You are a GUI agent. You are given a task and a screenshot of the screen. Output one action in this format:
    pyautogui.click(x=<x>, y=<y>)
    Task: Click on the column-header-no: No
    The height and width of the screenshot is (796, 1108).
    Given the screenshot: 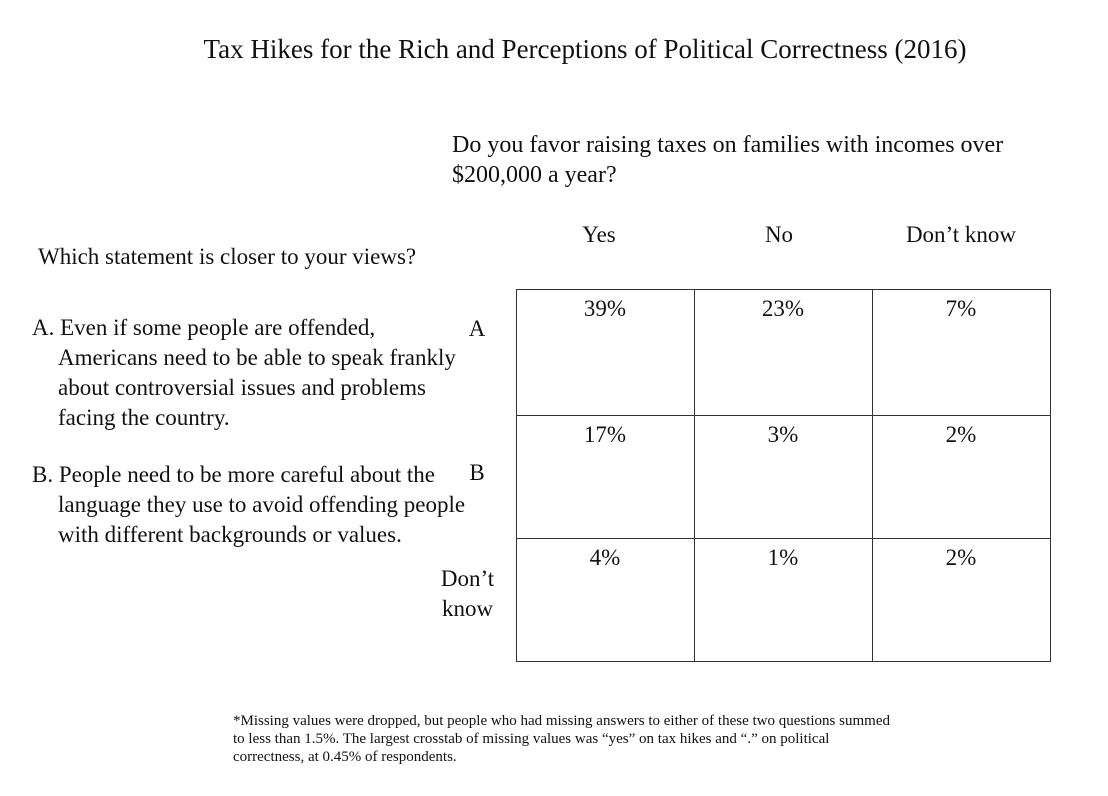 What is the action you would take?
    pyautogui.click(x=779, y=234)
    